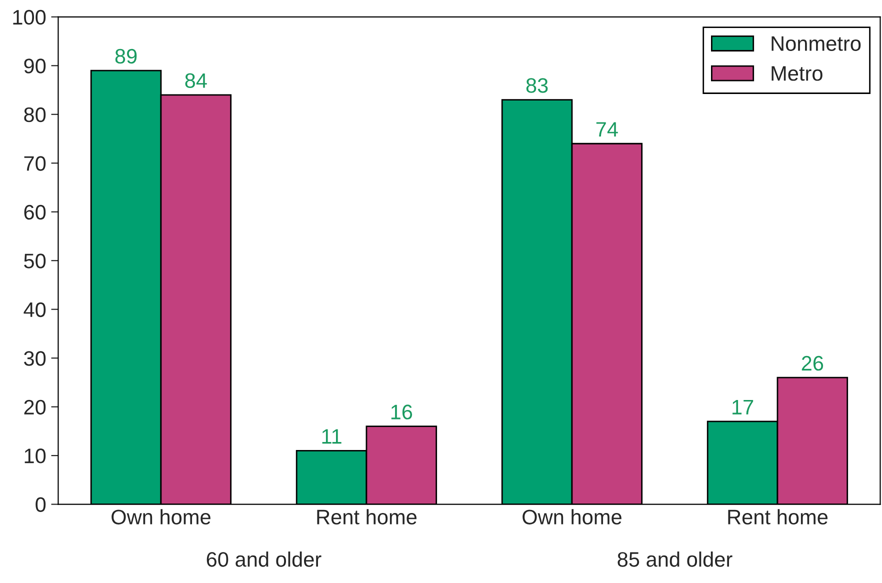 The image size is (882, 583). Describe the element at coordinates (41, 504) in the screenshot. I see `y-tick-label: 0` at that location.